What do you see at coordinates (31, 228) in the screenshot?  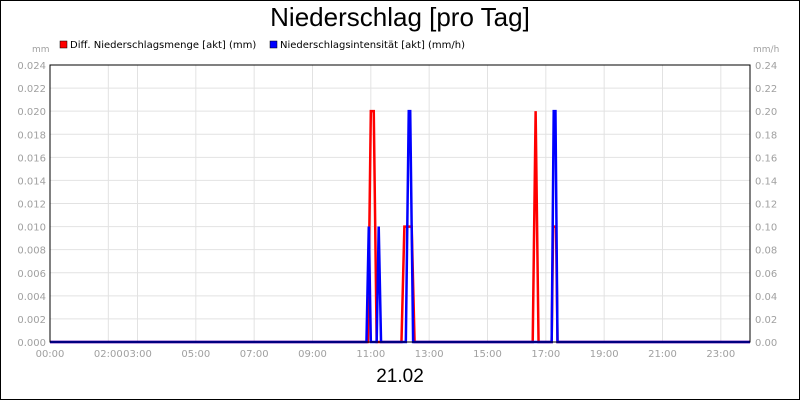 I see `y-left-tick-label: 0.010` at bounding box center [31, 228].